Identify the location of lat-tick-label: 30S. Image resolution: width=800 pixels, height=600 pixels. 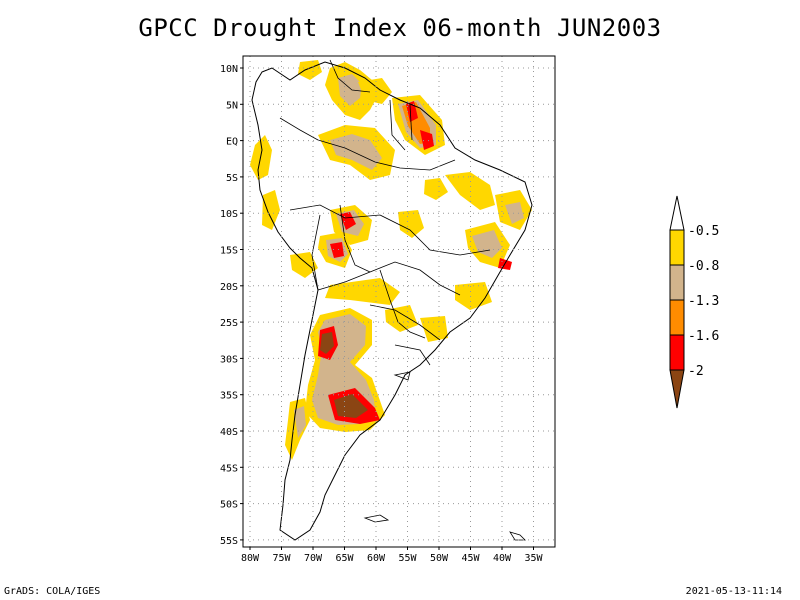
(229, 359).